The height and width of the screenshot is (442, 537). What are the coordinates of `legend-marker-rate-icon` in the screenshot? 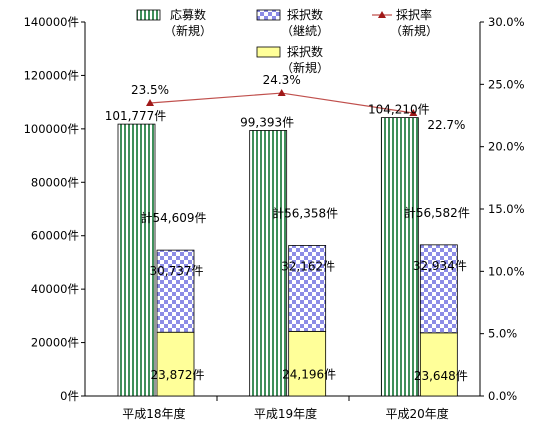 It's located at (382, 14).